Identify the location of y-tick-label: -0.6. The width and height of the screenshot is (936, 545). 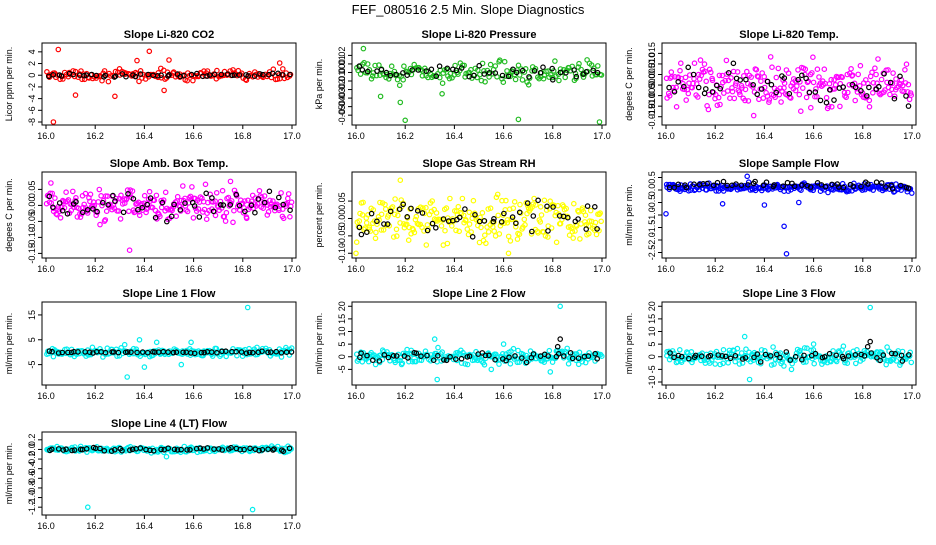
(32, 479).